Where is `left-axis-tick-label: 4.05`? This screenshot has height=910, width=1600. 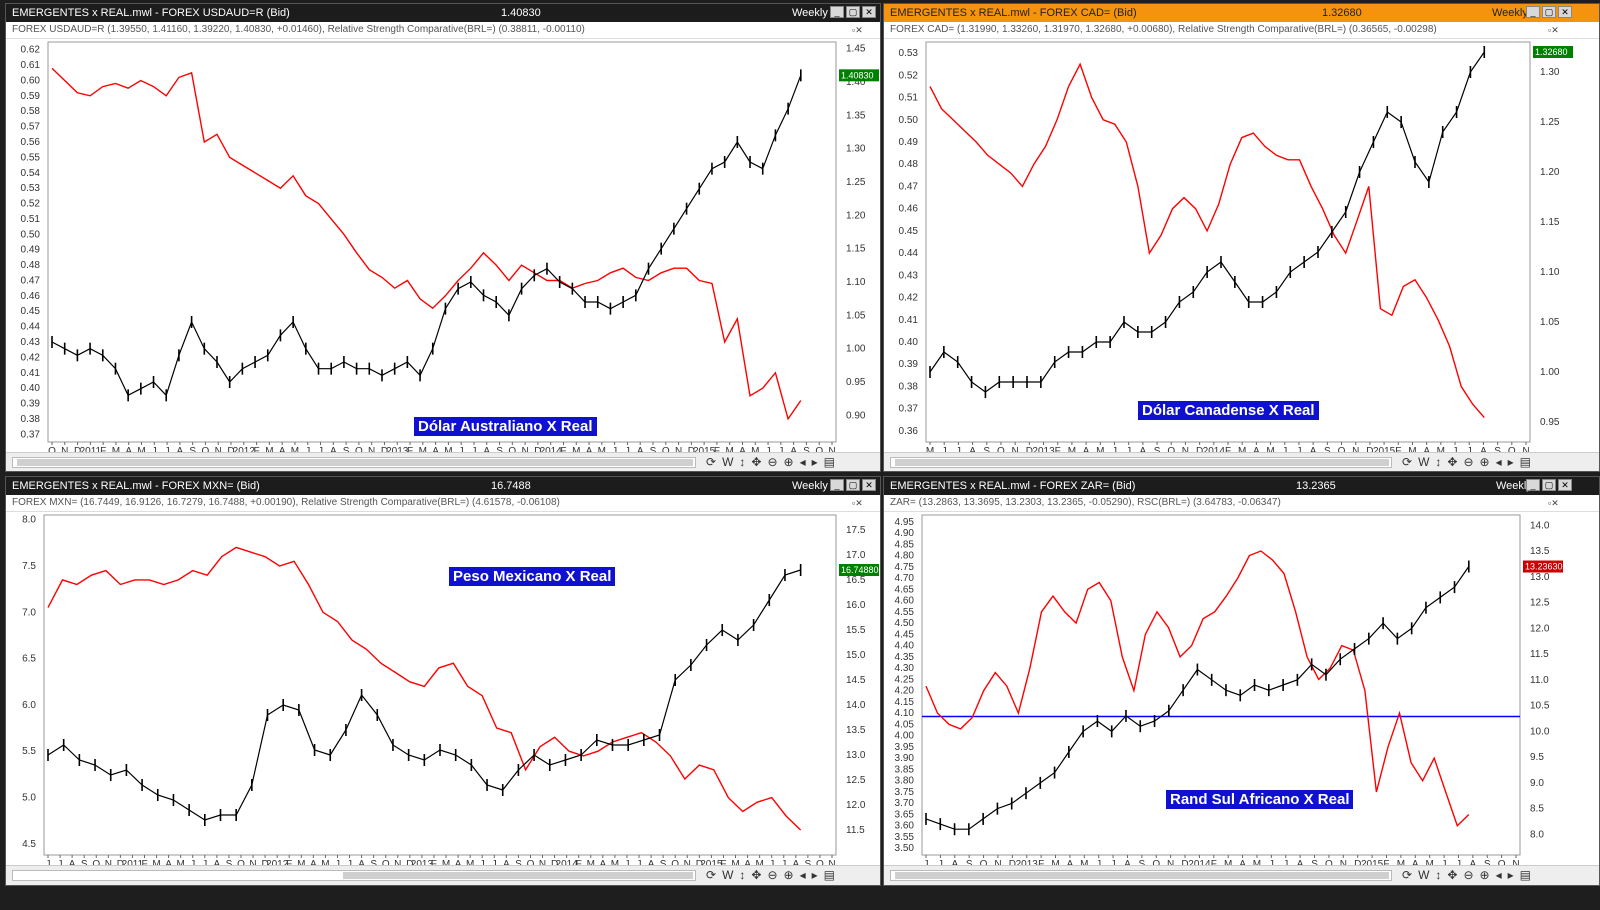
left-axis-tick-label: 4.05 is located at coordinates (905, 724).